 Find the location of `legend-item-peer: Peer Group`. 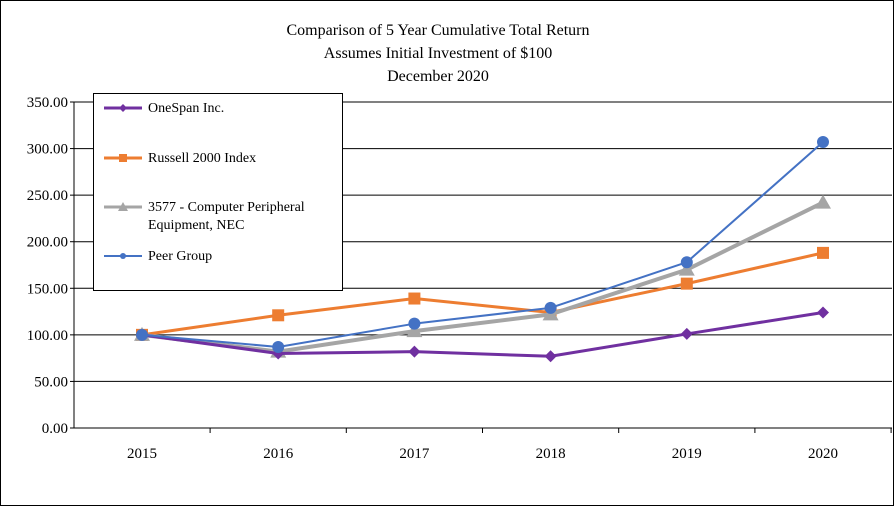

legend-item-peer: Peer Group is located at coordinates (221, 257).